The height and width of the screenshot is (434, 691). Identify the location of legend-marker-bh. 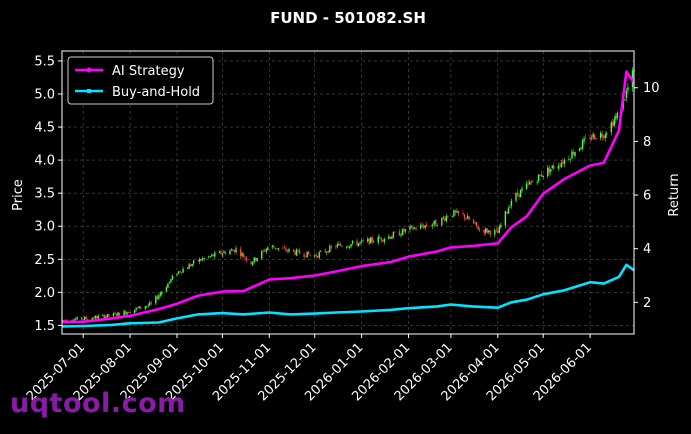
(89, 91).